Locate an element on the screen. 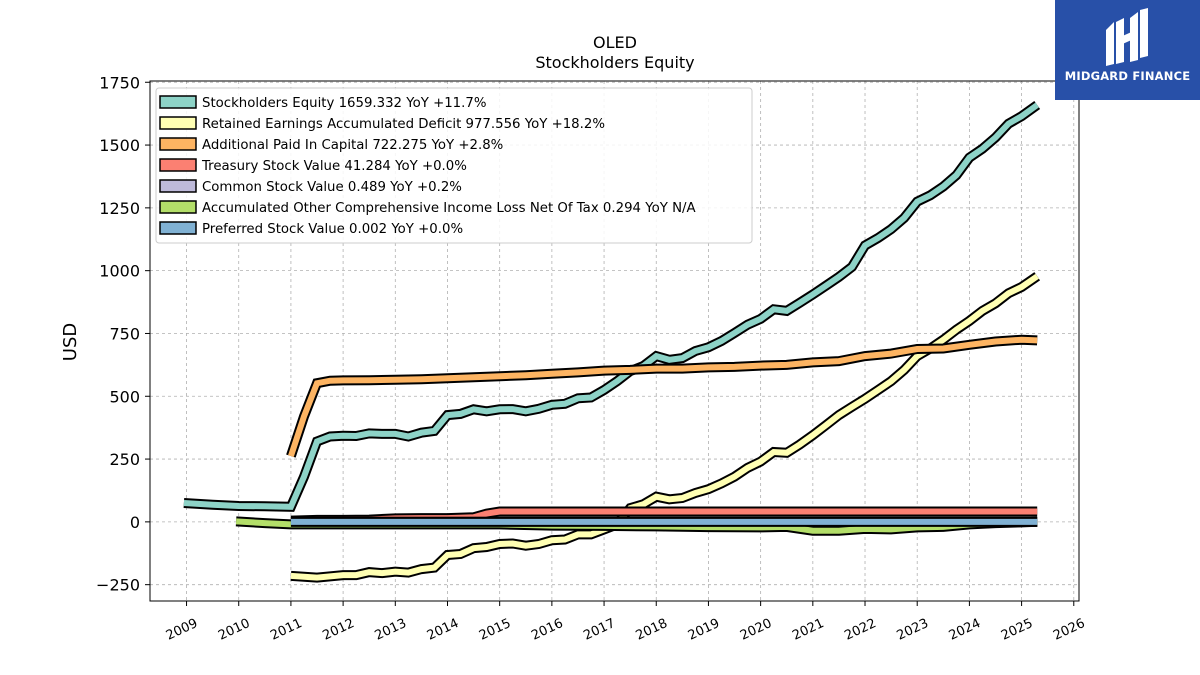 This screenshot has height=675, width=1200. y-tick-label: 500 is located at coordinates (124, 396).